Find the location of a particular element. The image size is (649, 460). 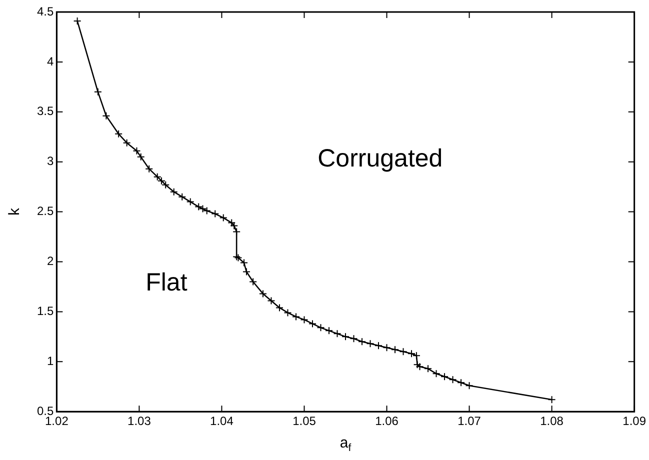

y-tick-label: 1 is located at coordinates (50, 361).